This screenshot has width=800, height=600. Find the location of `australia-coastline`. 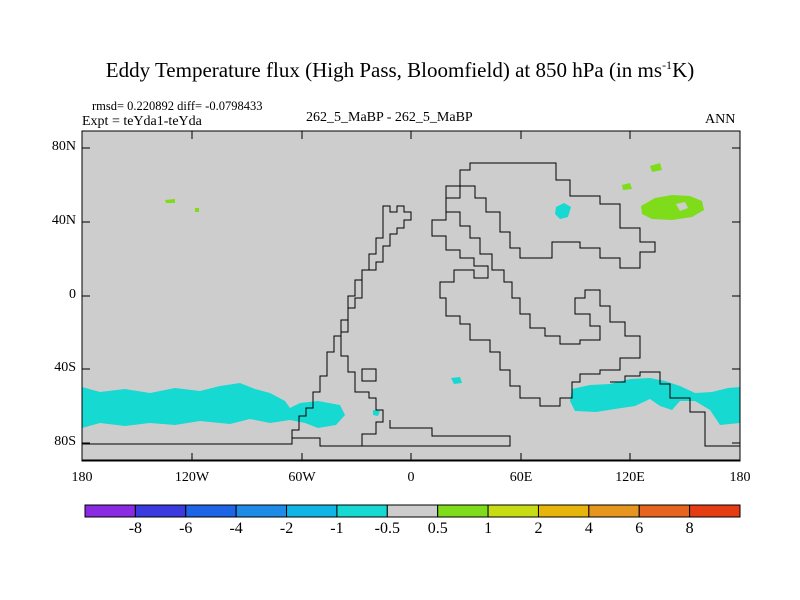

australia-coastline is located at coordinates (675, 409).